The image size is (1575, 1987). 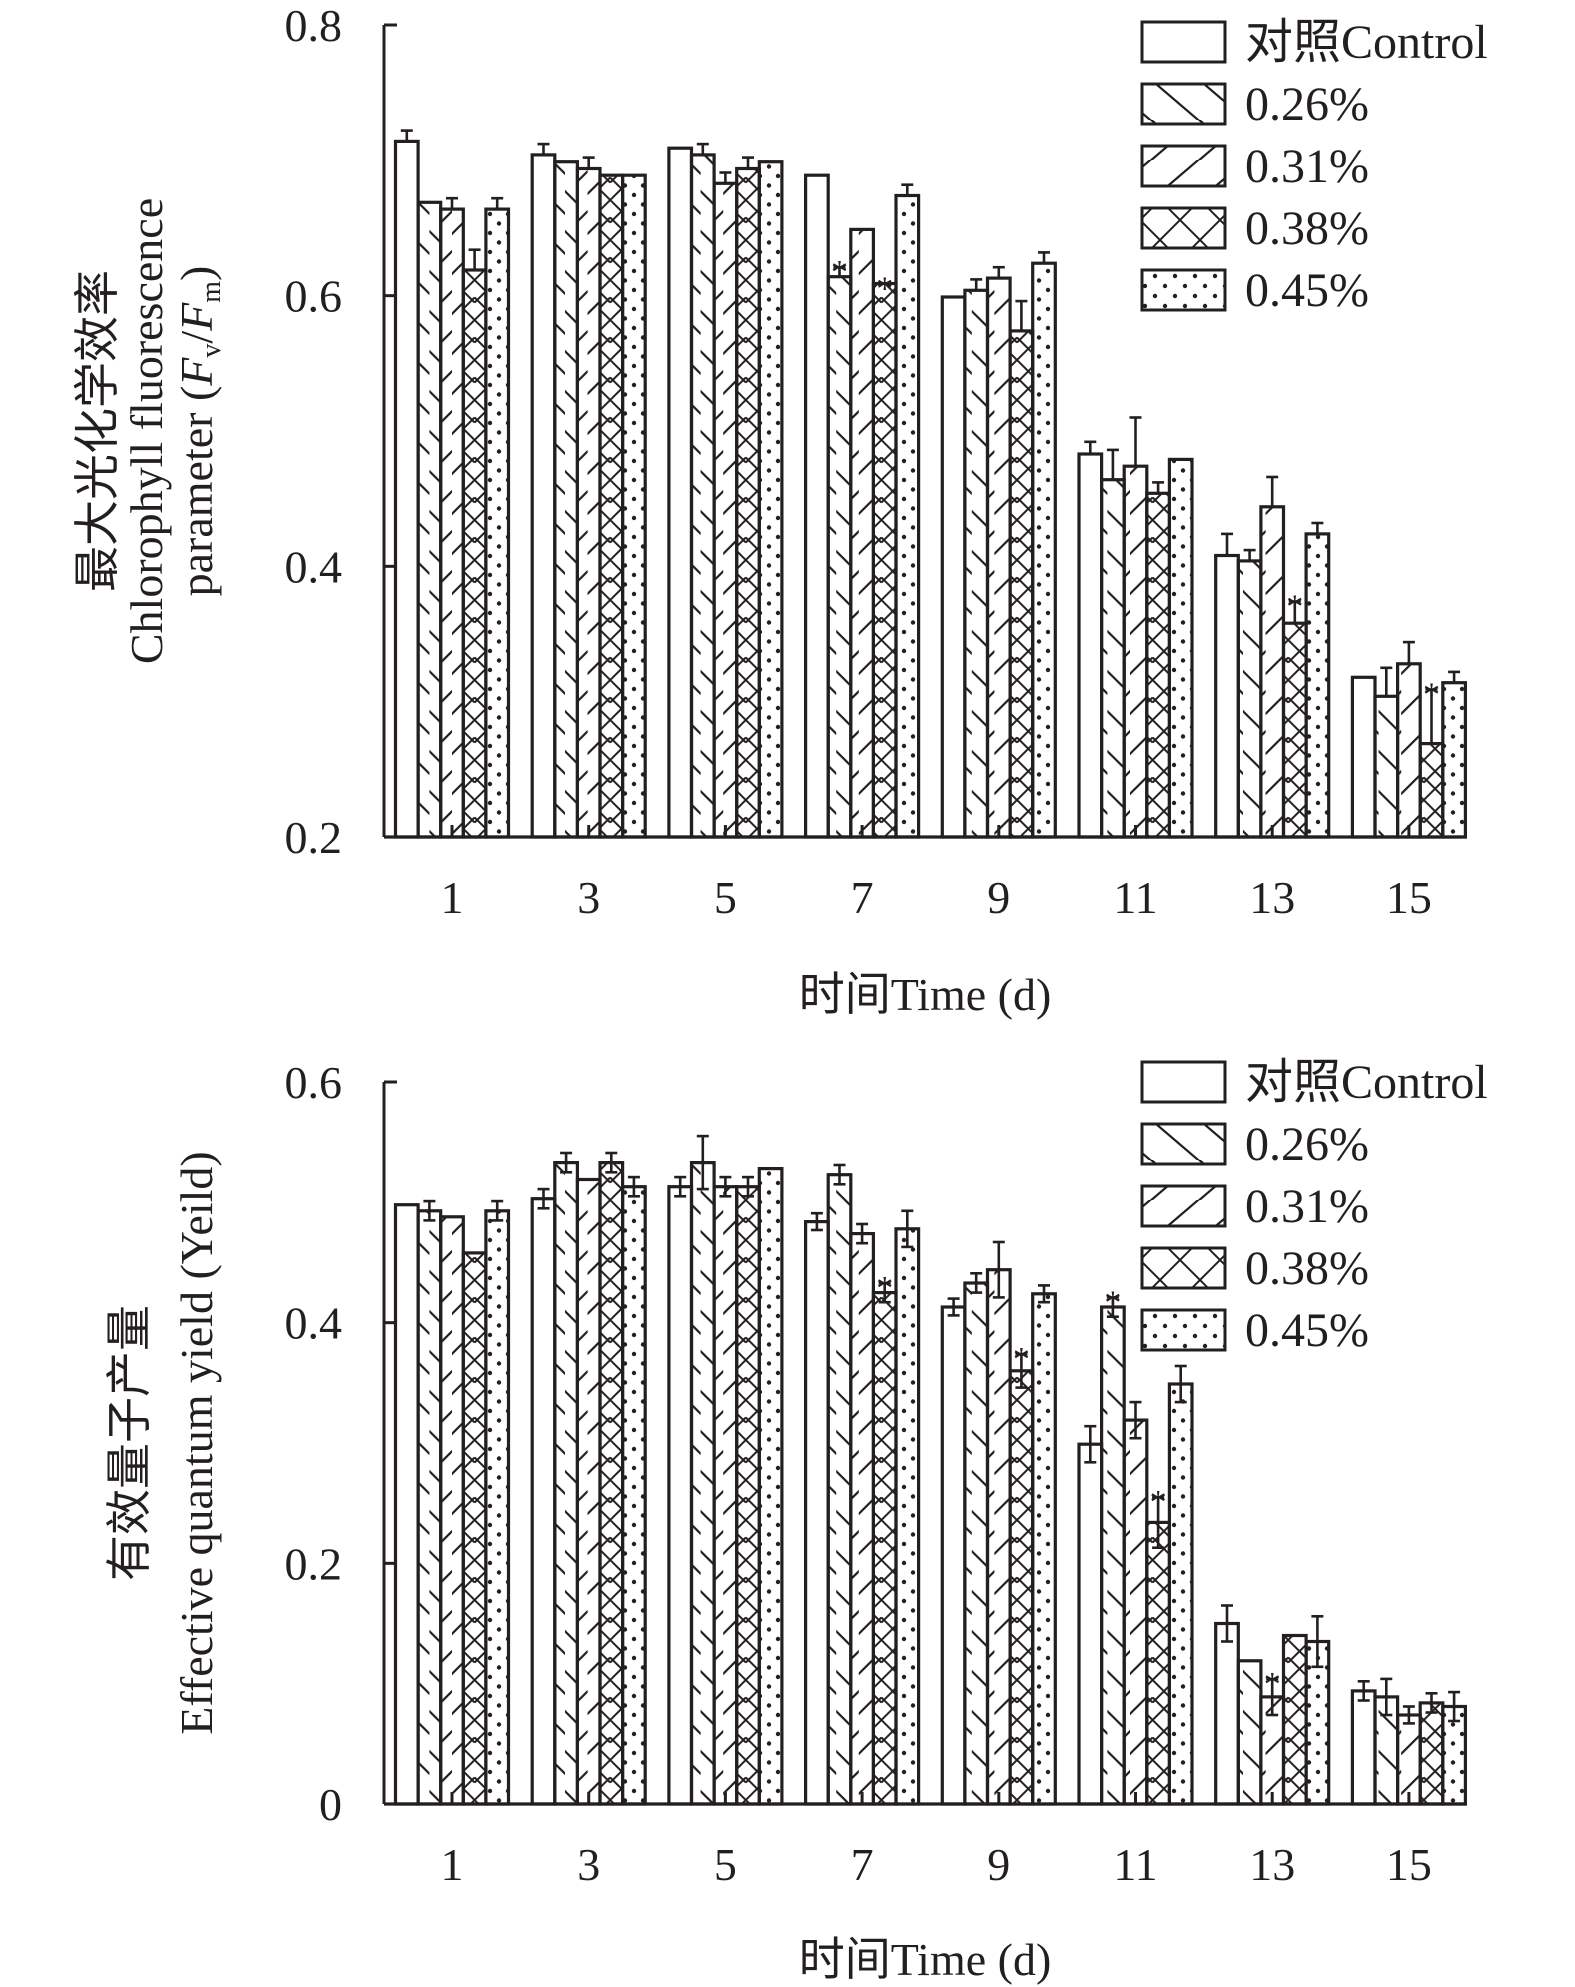 What do you see at coordinates (211, 351) in the screenshot?
I see `y-axis-title-fv-sub: v` at bounding box center [211, 351].